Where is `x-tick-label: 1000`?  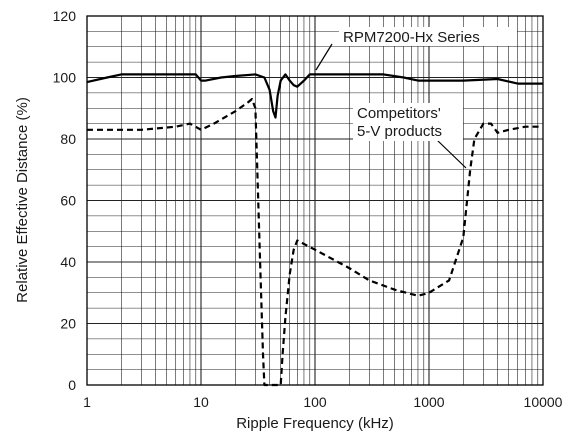 x-tick-label: 1000 is located at coordinates (428, 402).